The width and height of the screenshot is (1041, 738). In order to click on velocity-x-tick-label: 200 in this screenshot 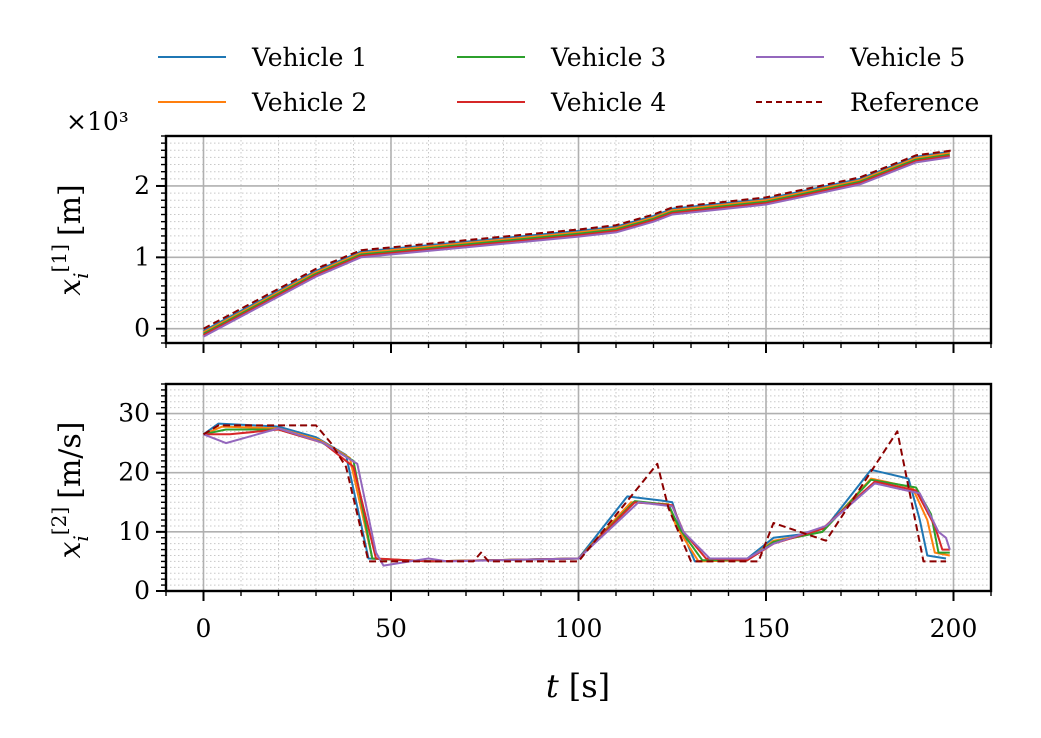, I will do `click(954, 628)`.